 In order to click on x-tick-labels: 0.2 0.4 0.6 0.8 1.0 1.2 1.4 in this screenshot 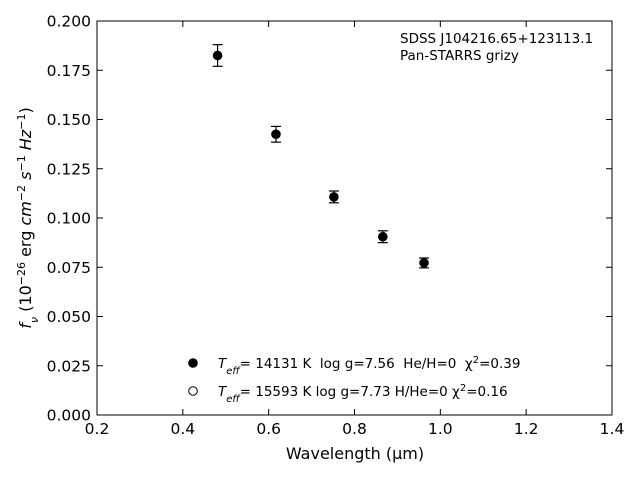, I will do `click(355, 429)`.